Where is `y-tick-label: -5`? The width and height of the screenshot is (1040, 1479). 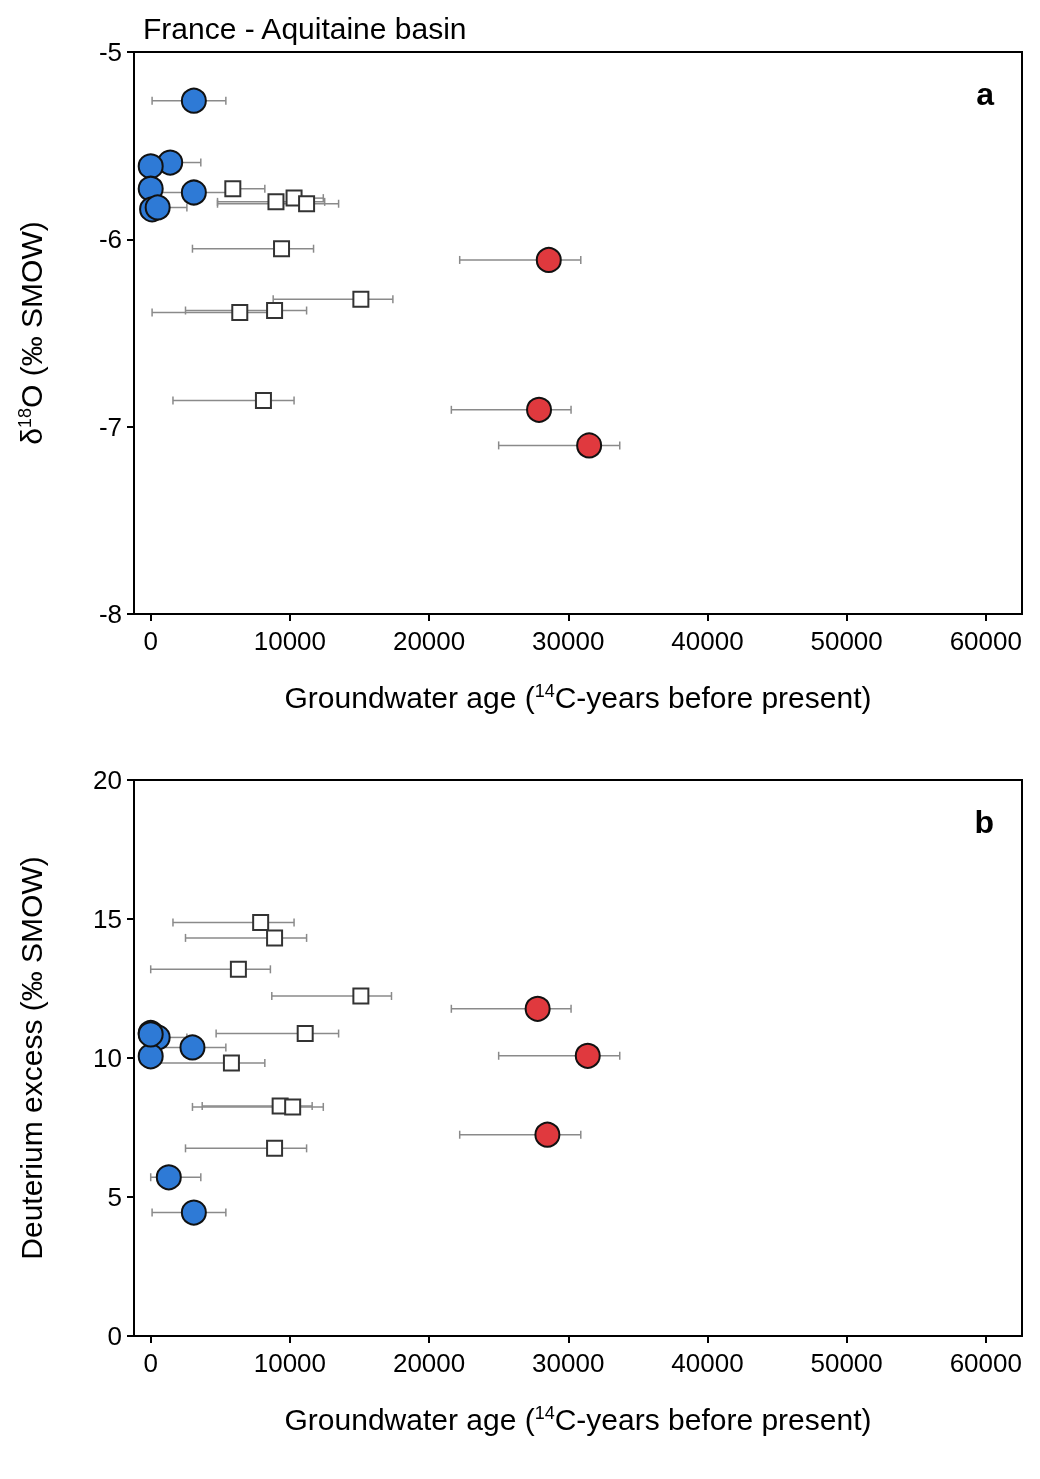 y-tick-label: -5 is located at coordinates (110, 52).